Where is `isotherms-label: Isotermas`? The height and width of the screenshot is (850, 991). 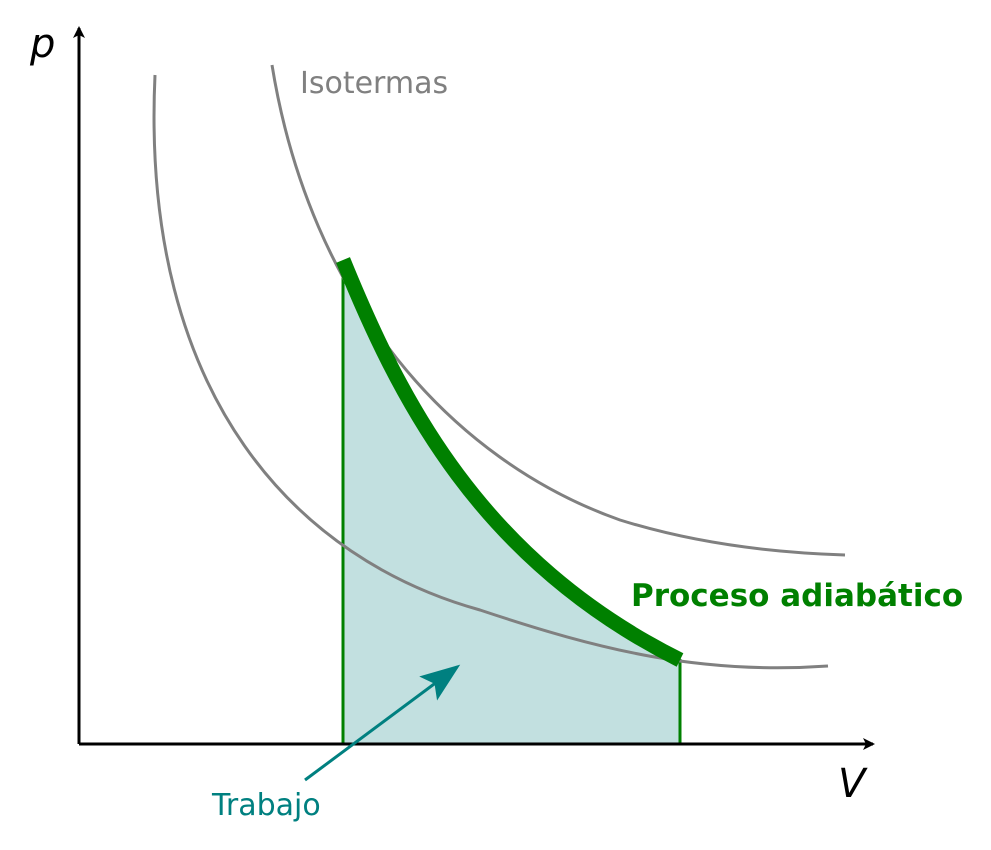
isotherms-label: Isotermas is located at coordinates (374, 83).